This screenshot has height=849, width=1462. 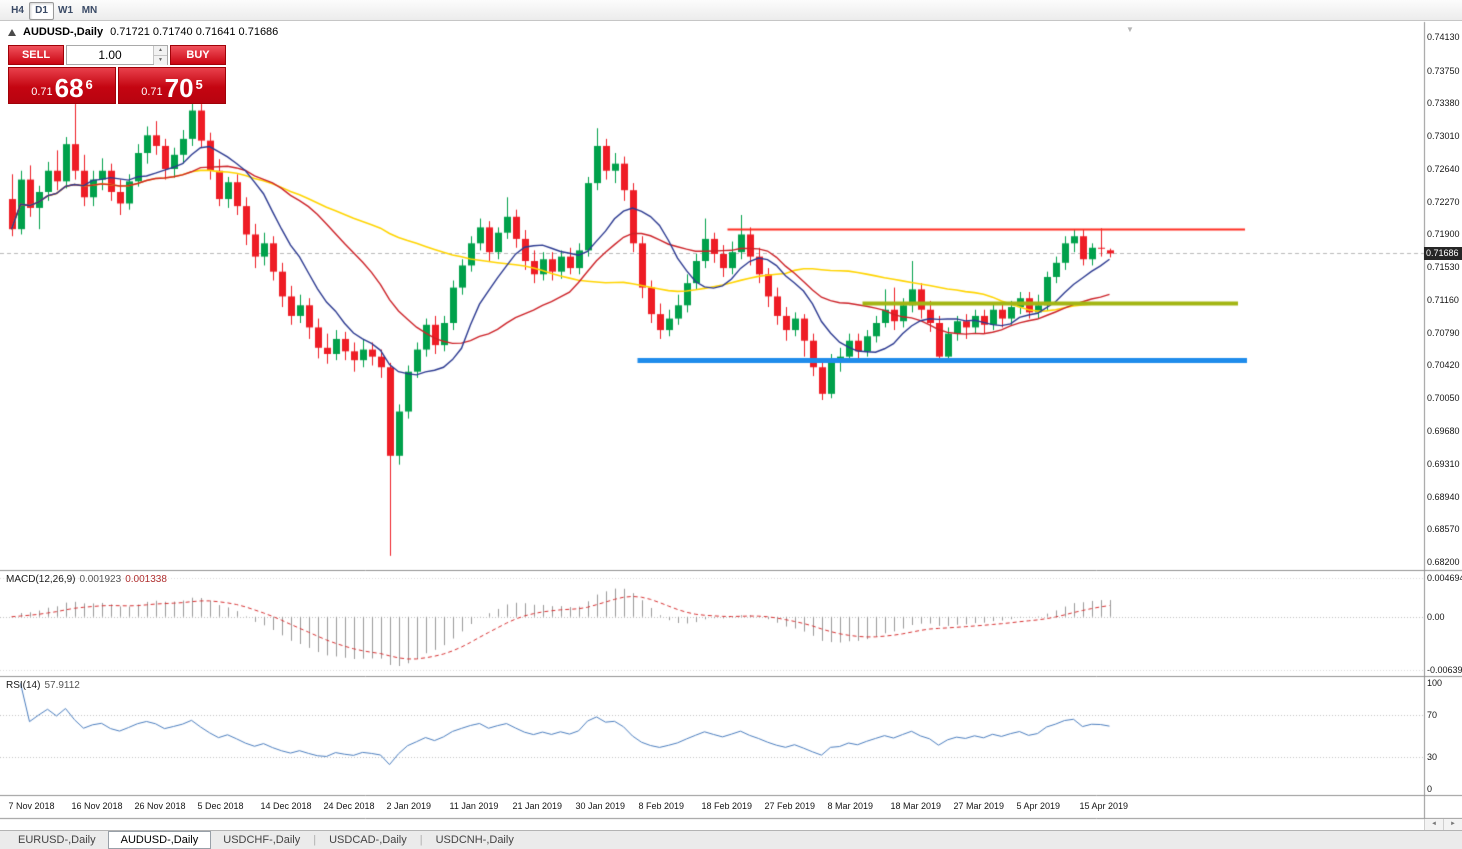 What do you see at coordinates (12, 32) in the screenshot?
I see `one-click-trading-toggle-icon` at bounding box center [12, 32].